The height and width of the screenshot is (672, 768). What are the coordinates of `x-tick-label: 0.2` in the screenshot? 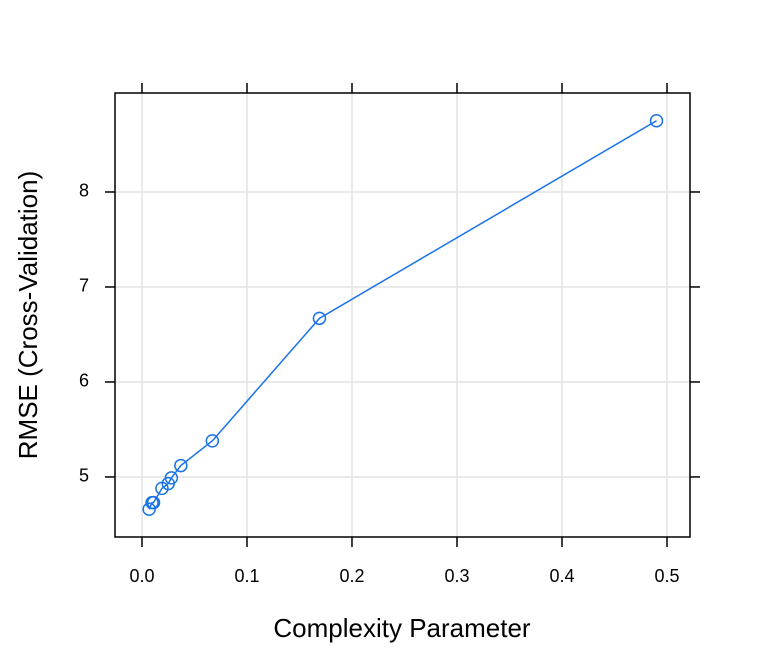 It's located at (351, 576).